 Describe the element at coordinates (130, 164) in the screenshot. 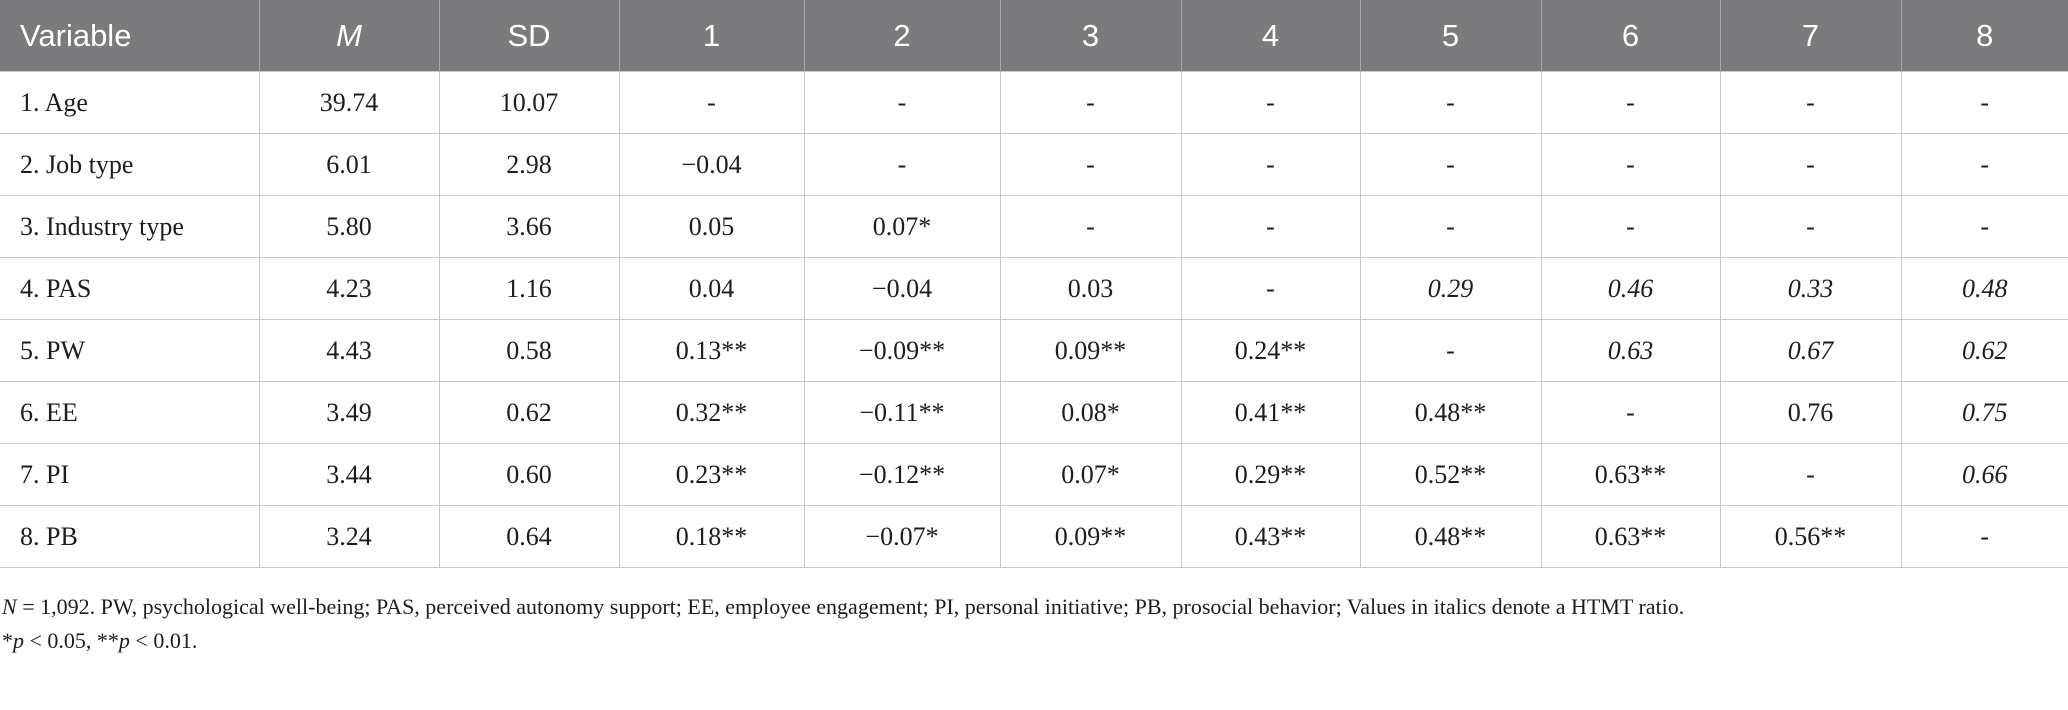

I see `variable-label-cell: 2. Job type` at that location.